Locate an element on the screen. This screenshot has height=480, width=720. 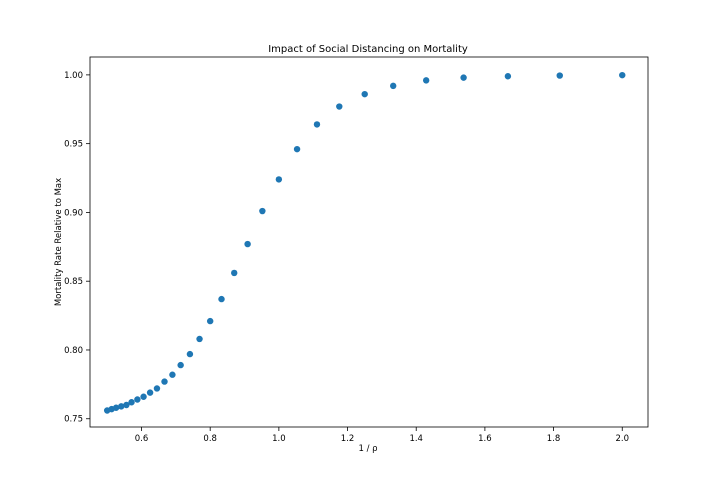
x-tick-label: 0.8 is located at coordinates (210, 439).